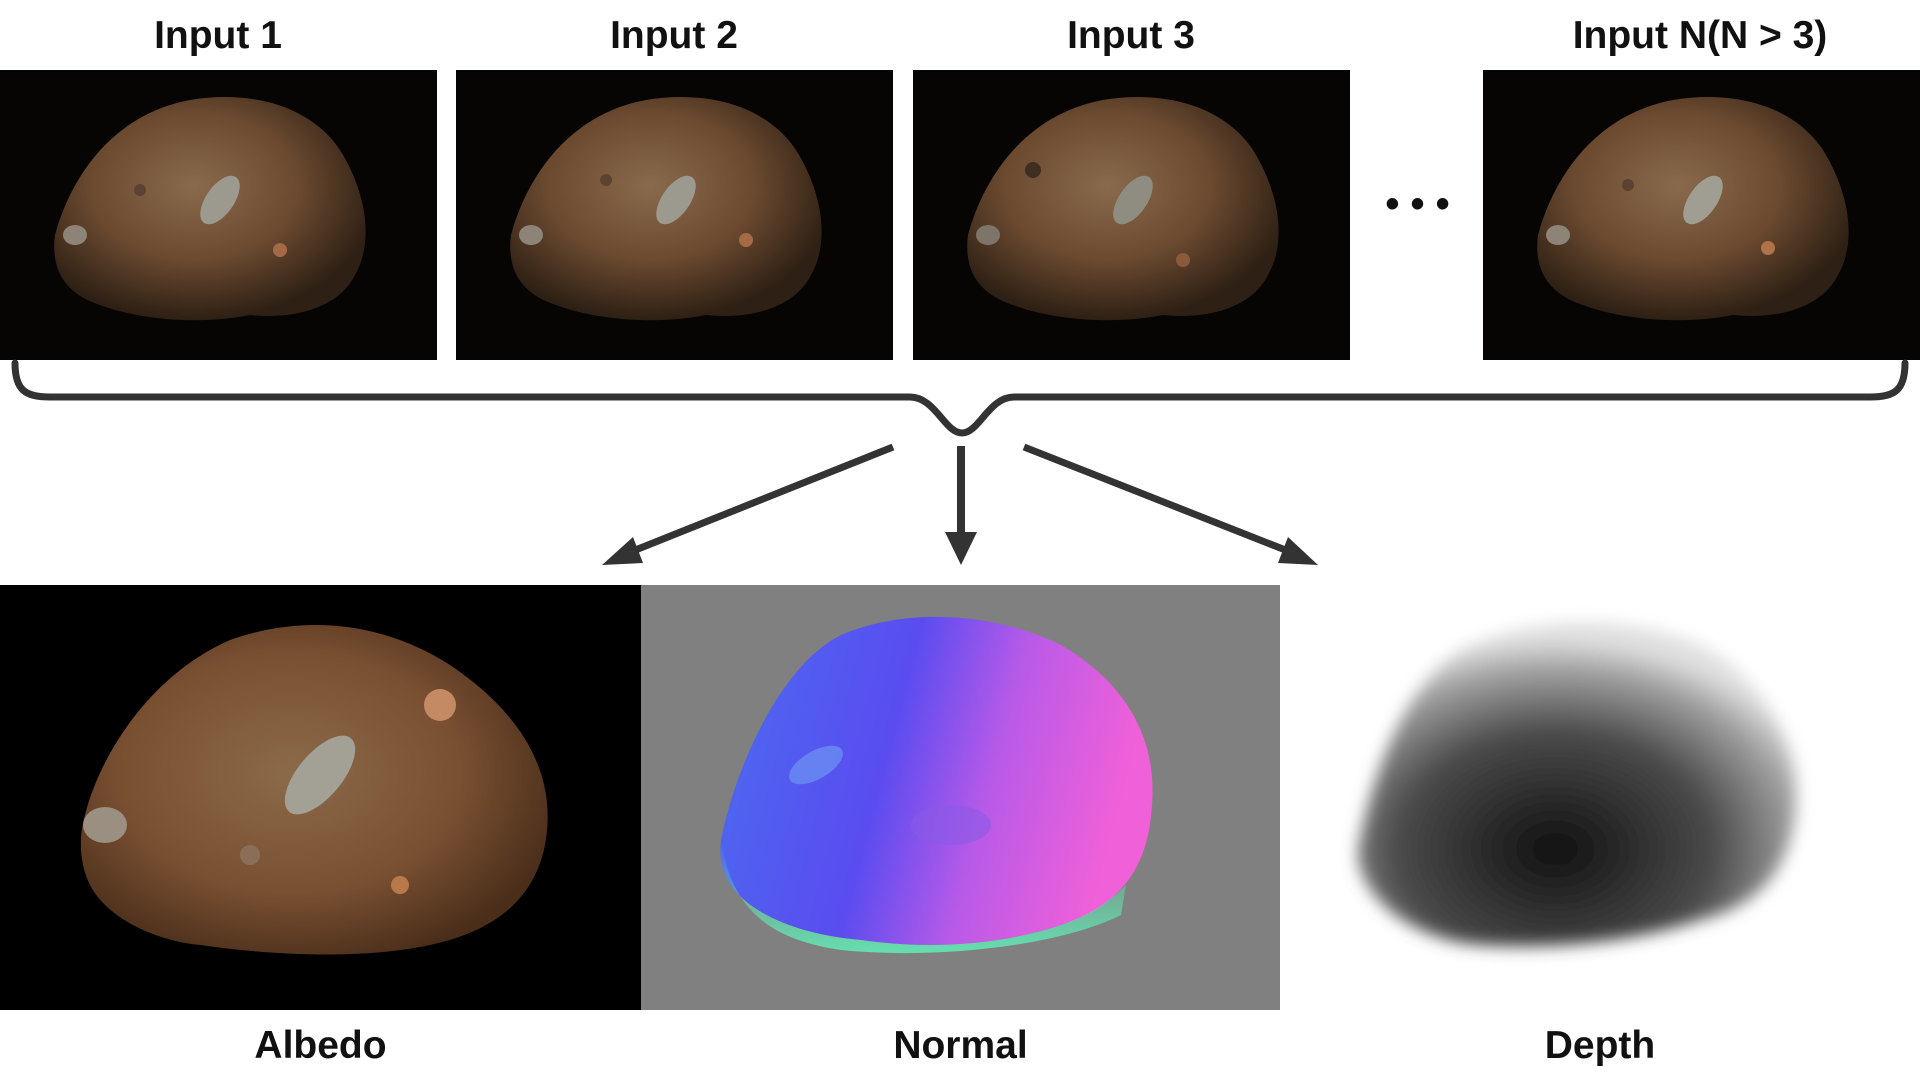 The height and width of the screenshot is (1080, 1920). I want to click on depth-image, so click(1600, 797).